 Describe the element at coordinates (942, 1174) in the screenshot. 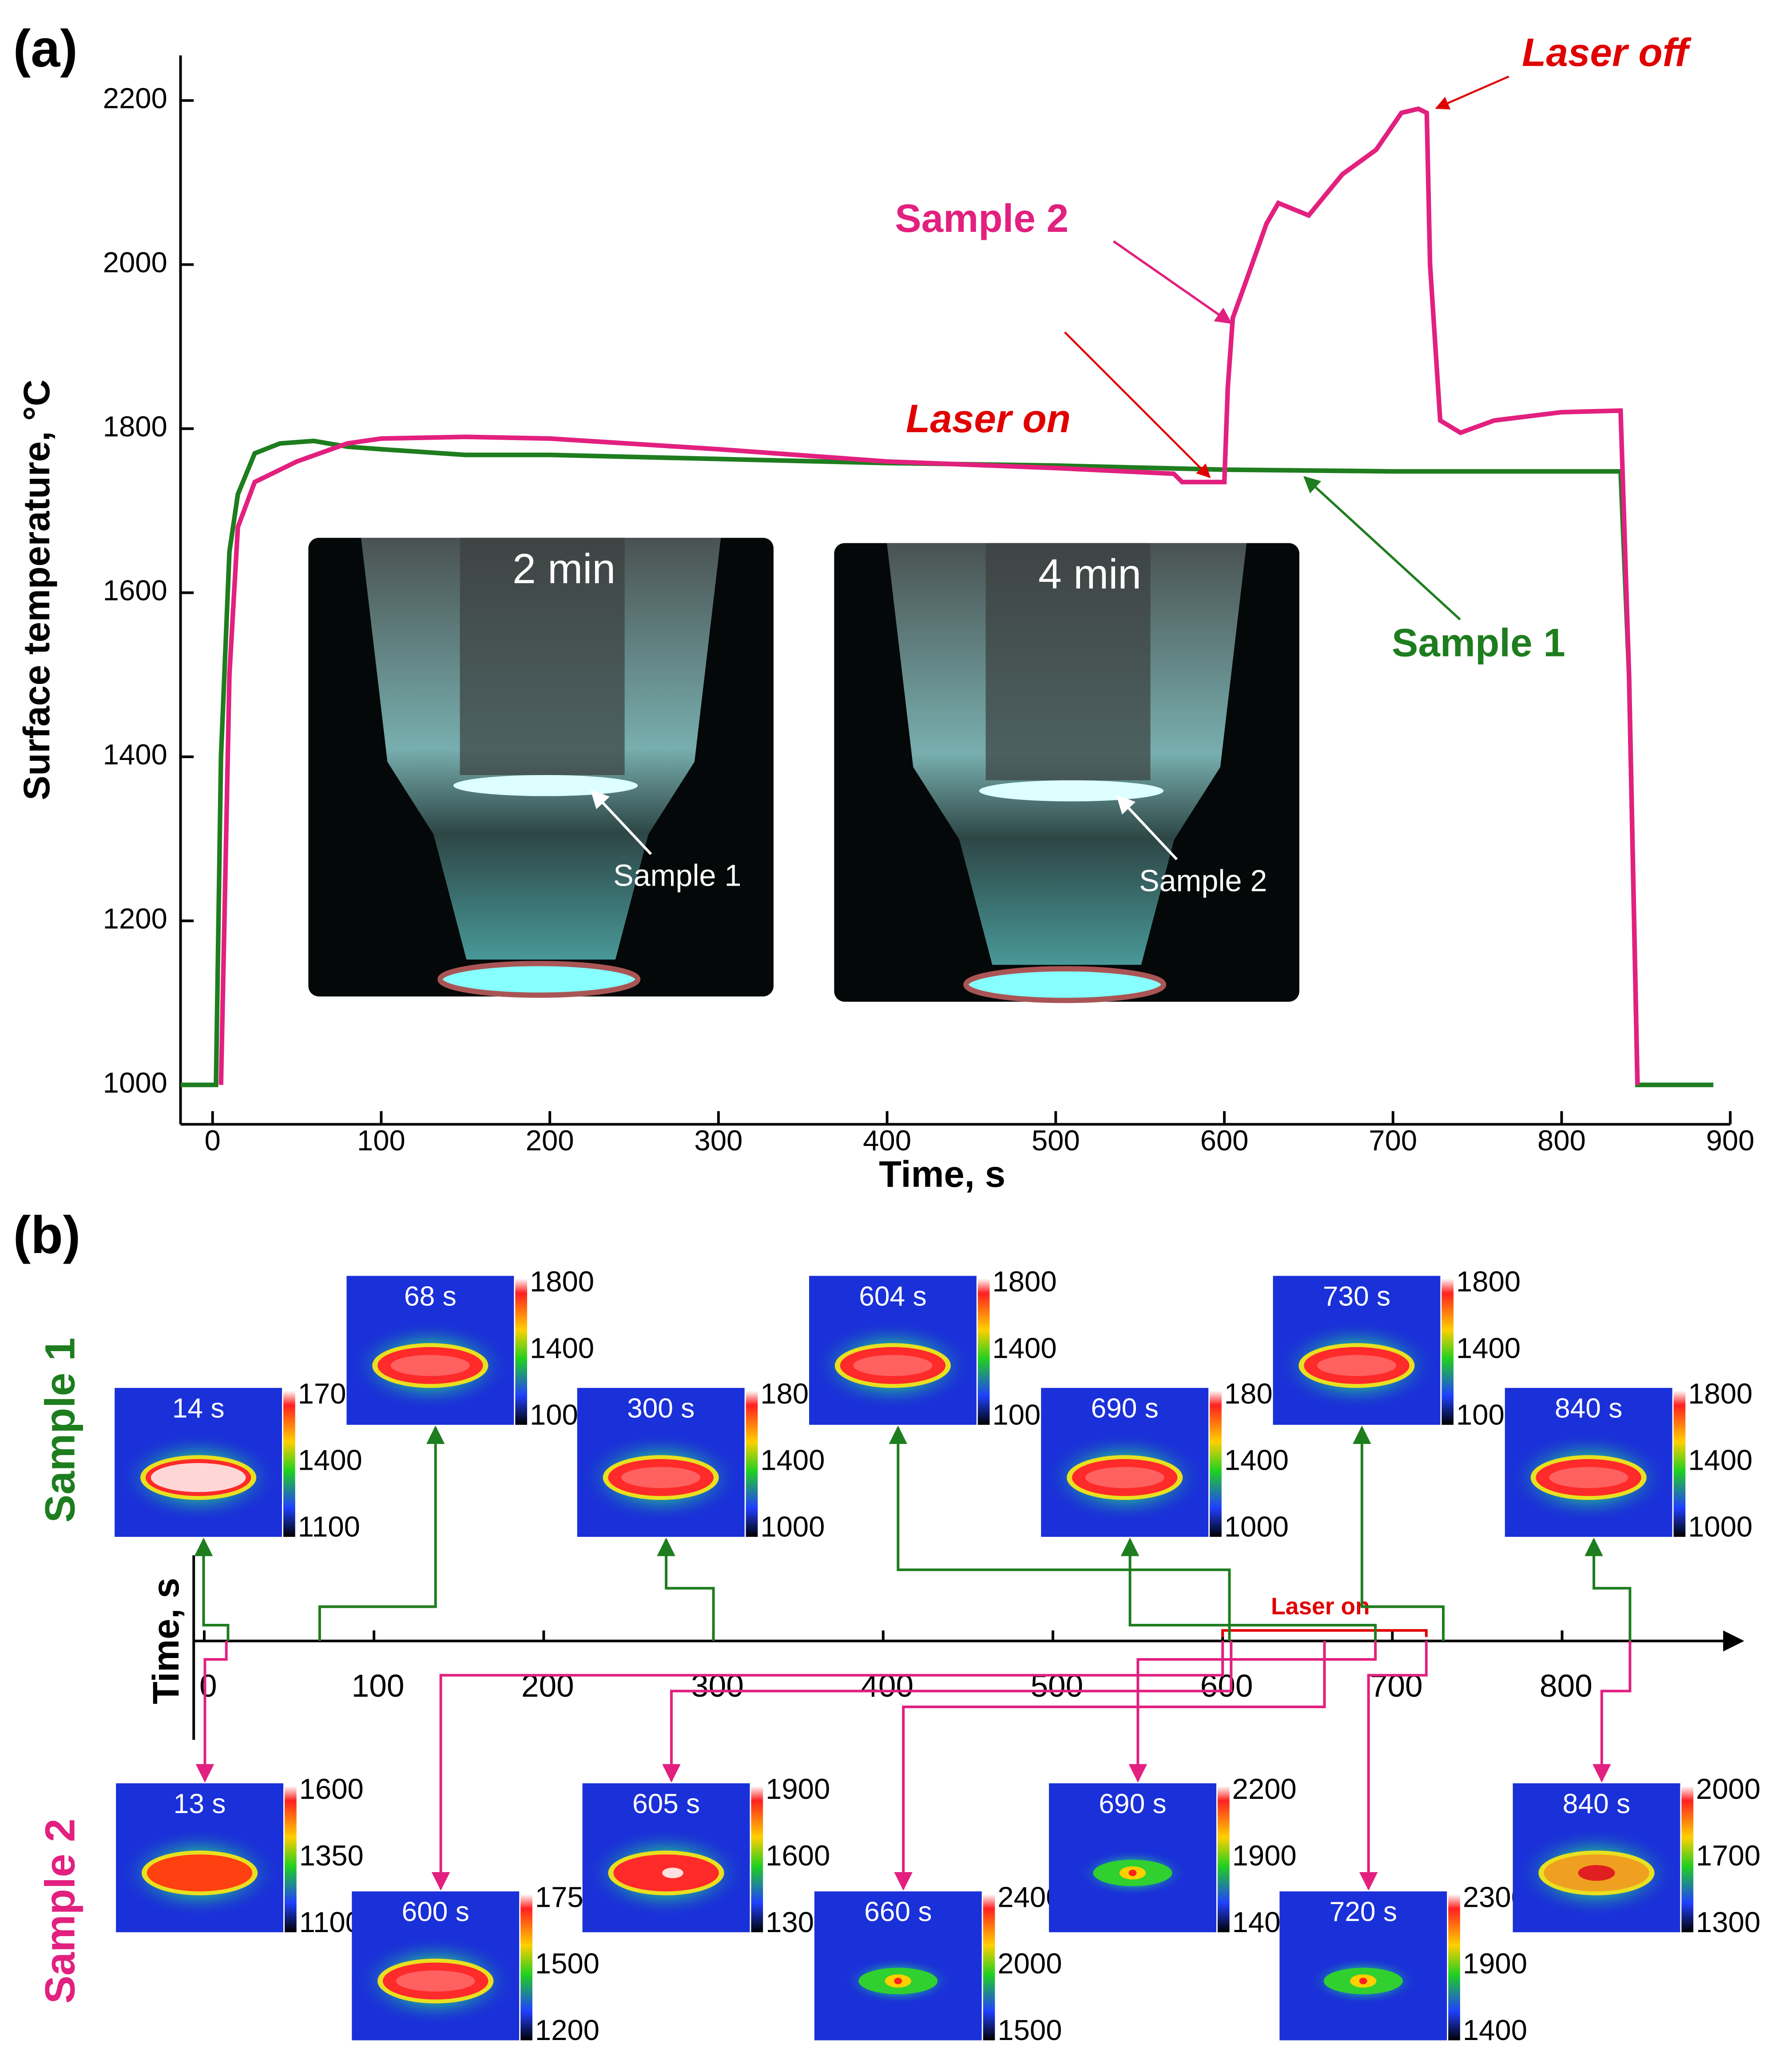

I see `x-axis-label: Time, s` at that location.